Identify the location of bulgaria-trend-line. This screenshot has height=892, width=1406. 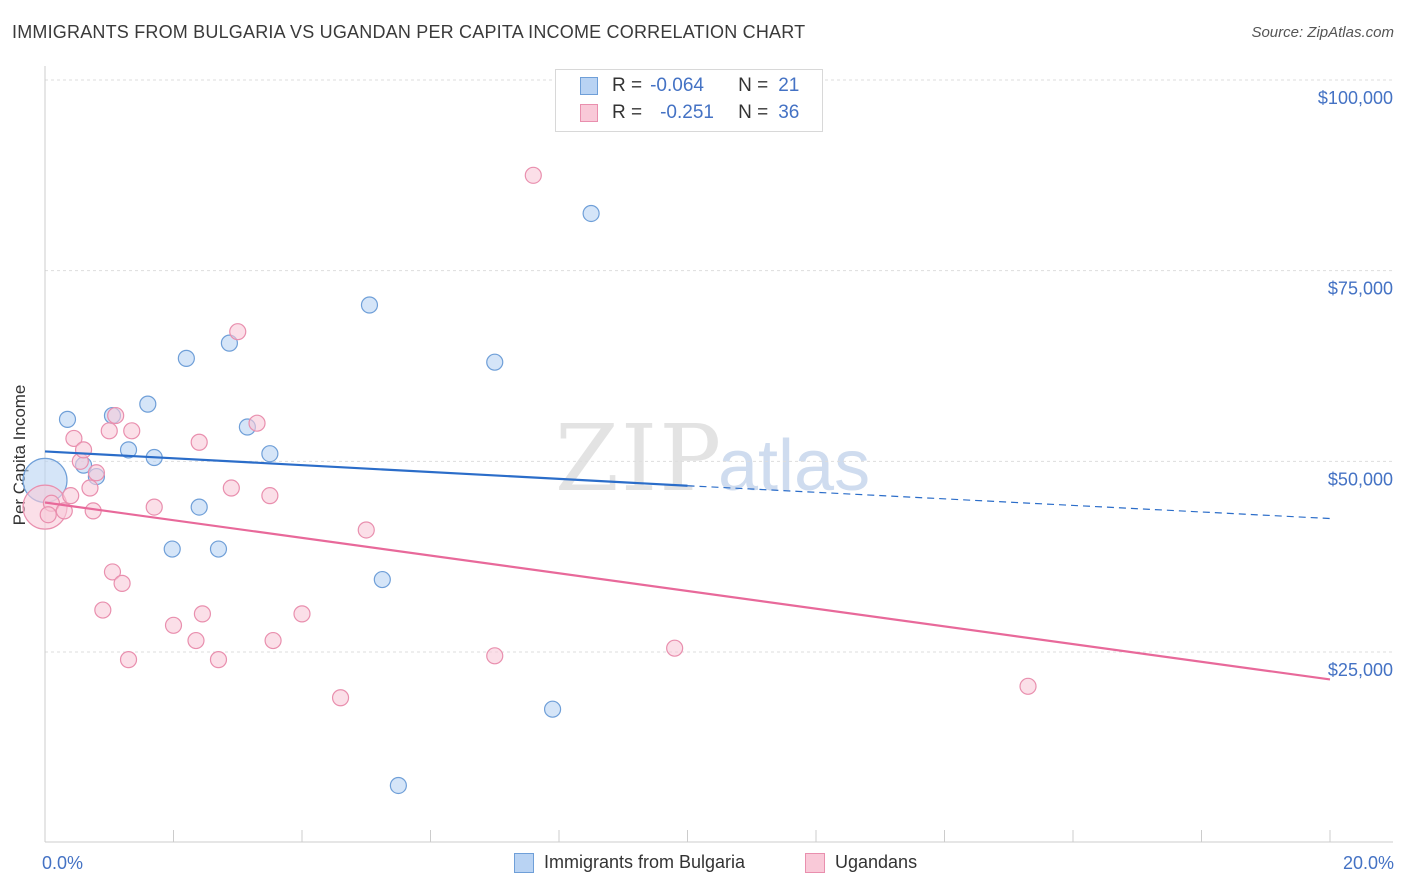
(366, 468).